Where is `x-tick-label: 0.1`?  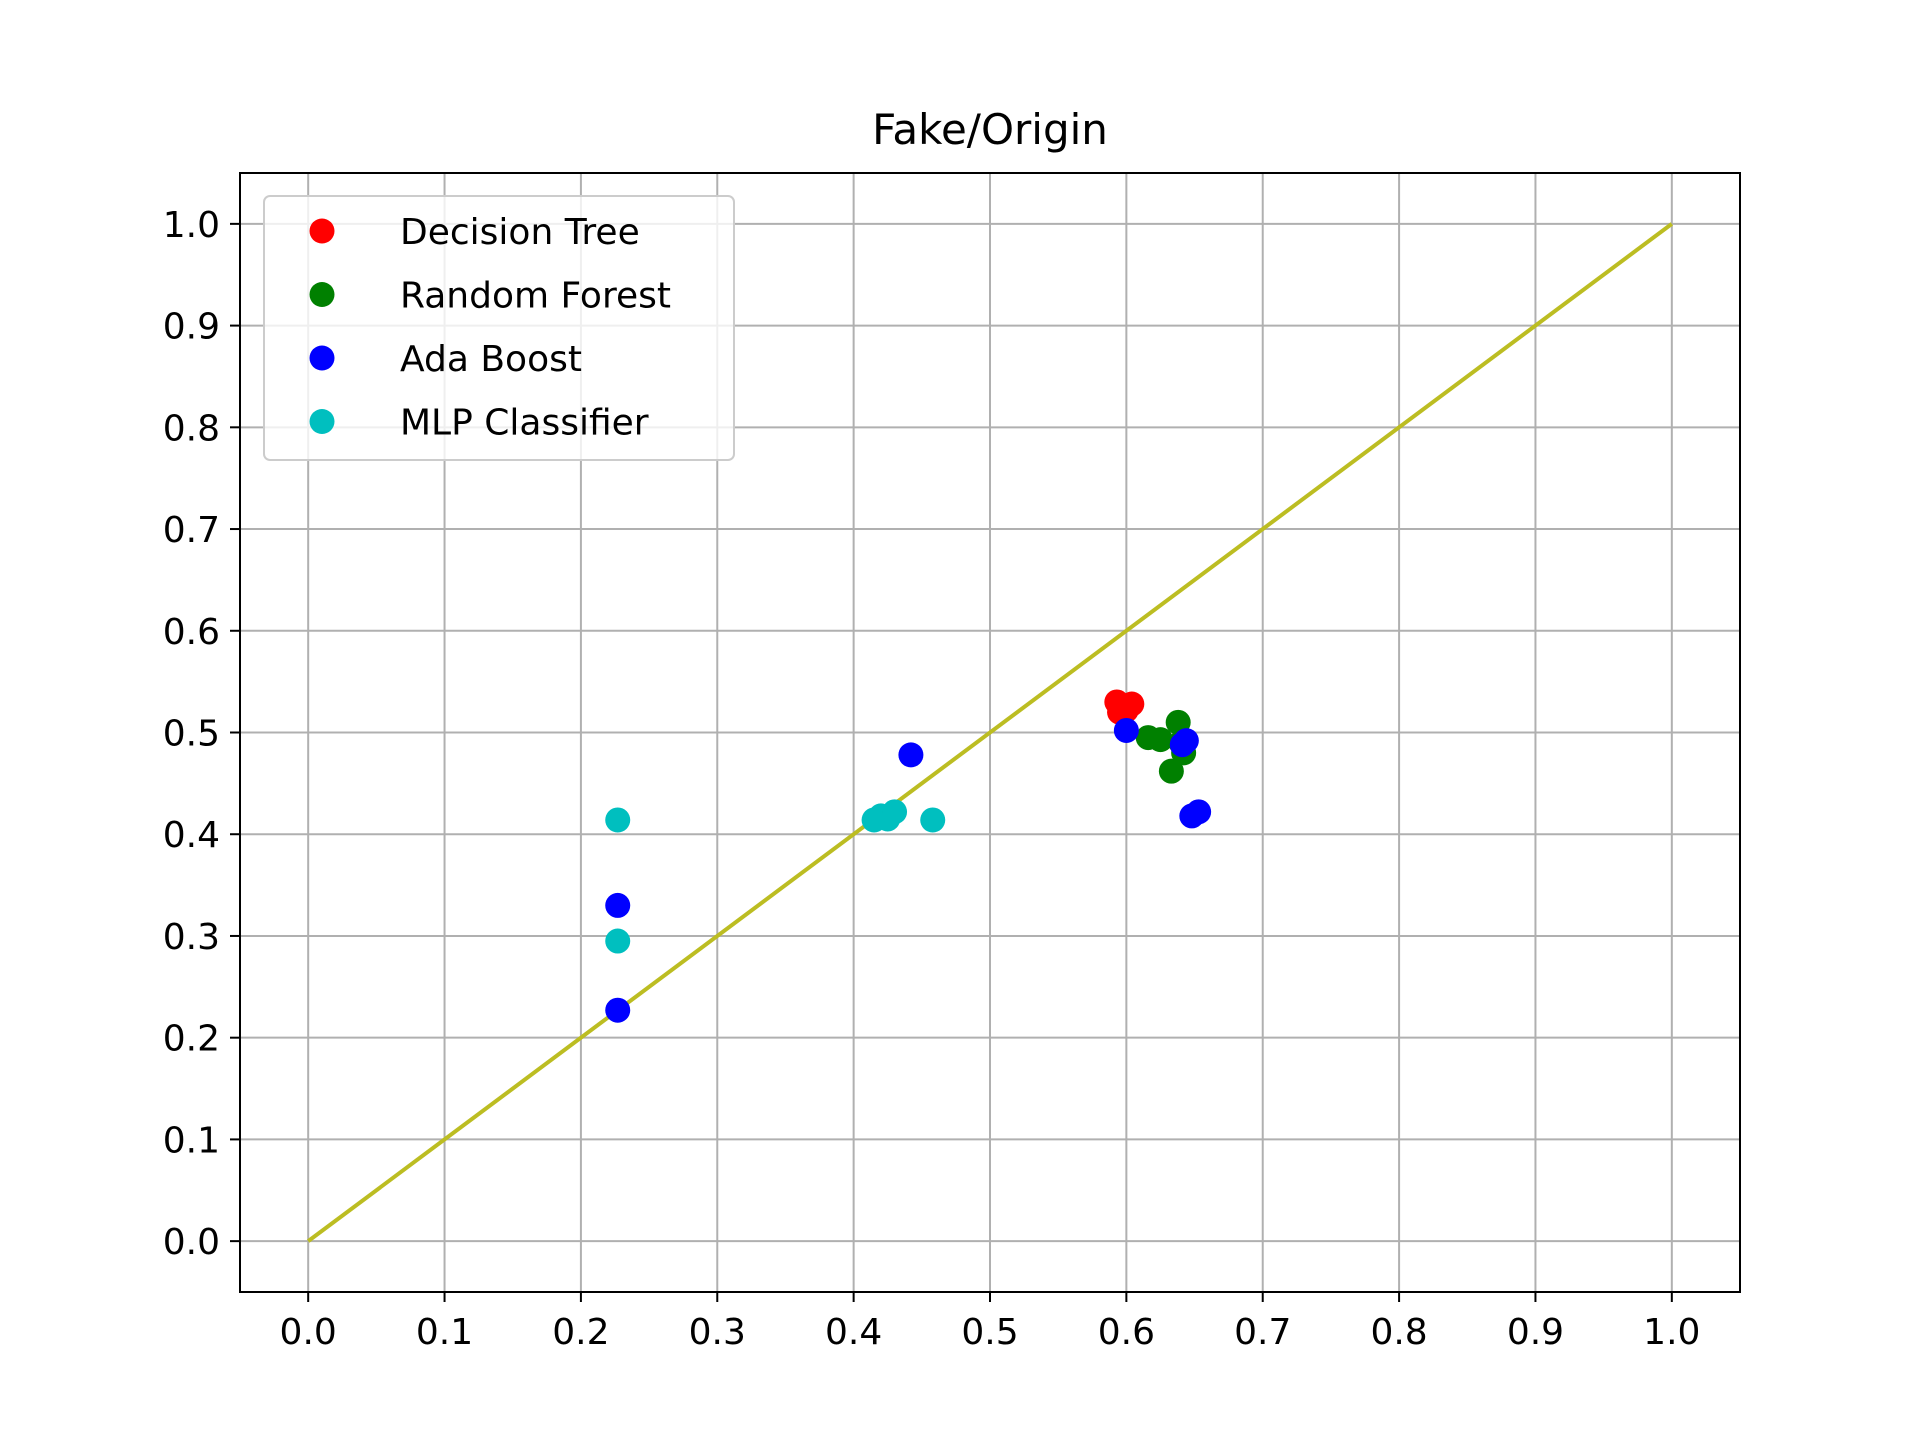
x-tick-label: 0.1 is located at coordinates (444, 1332).